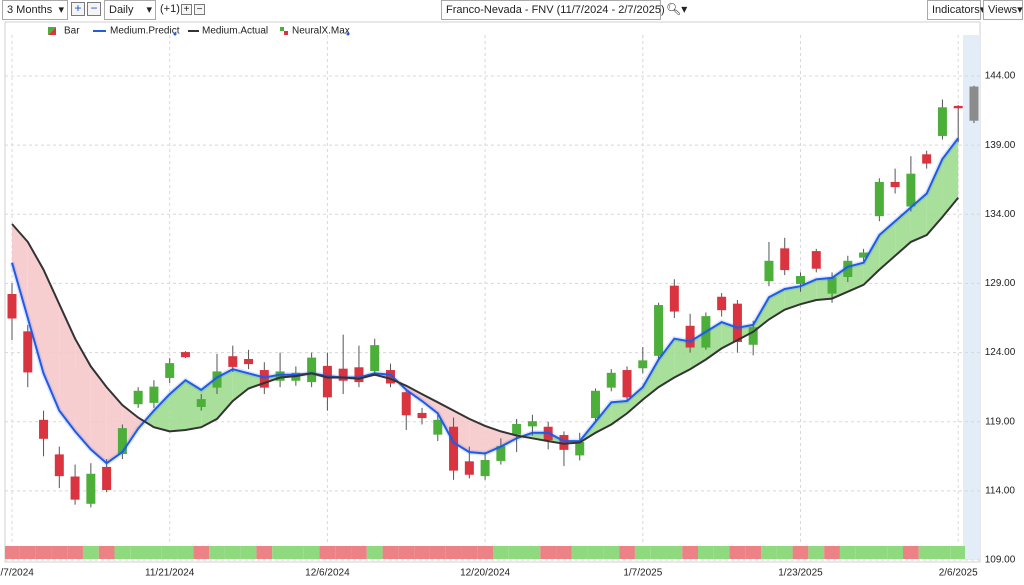  I want to click on x-tick-label: 11/21/2024, so click(170, 573).